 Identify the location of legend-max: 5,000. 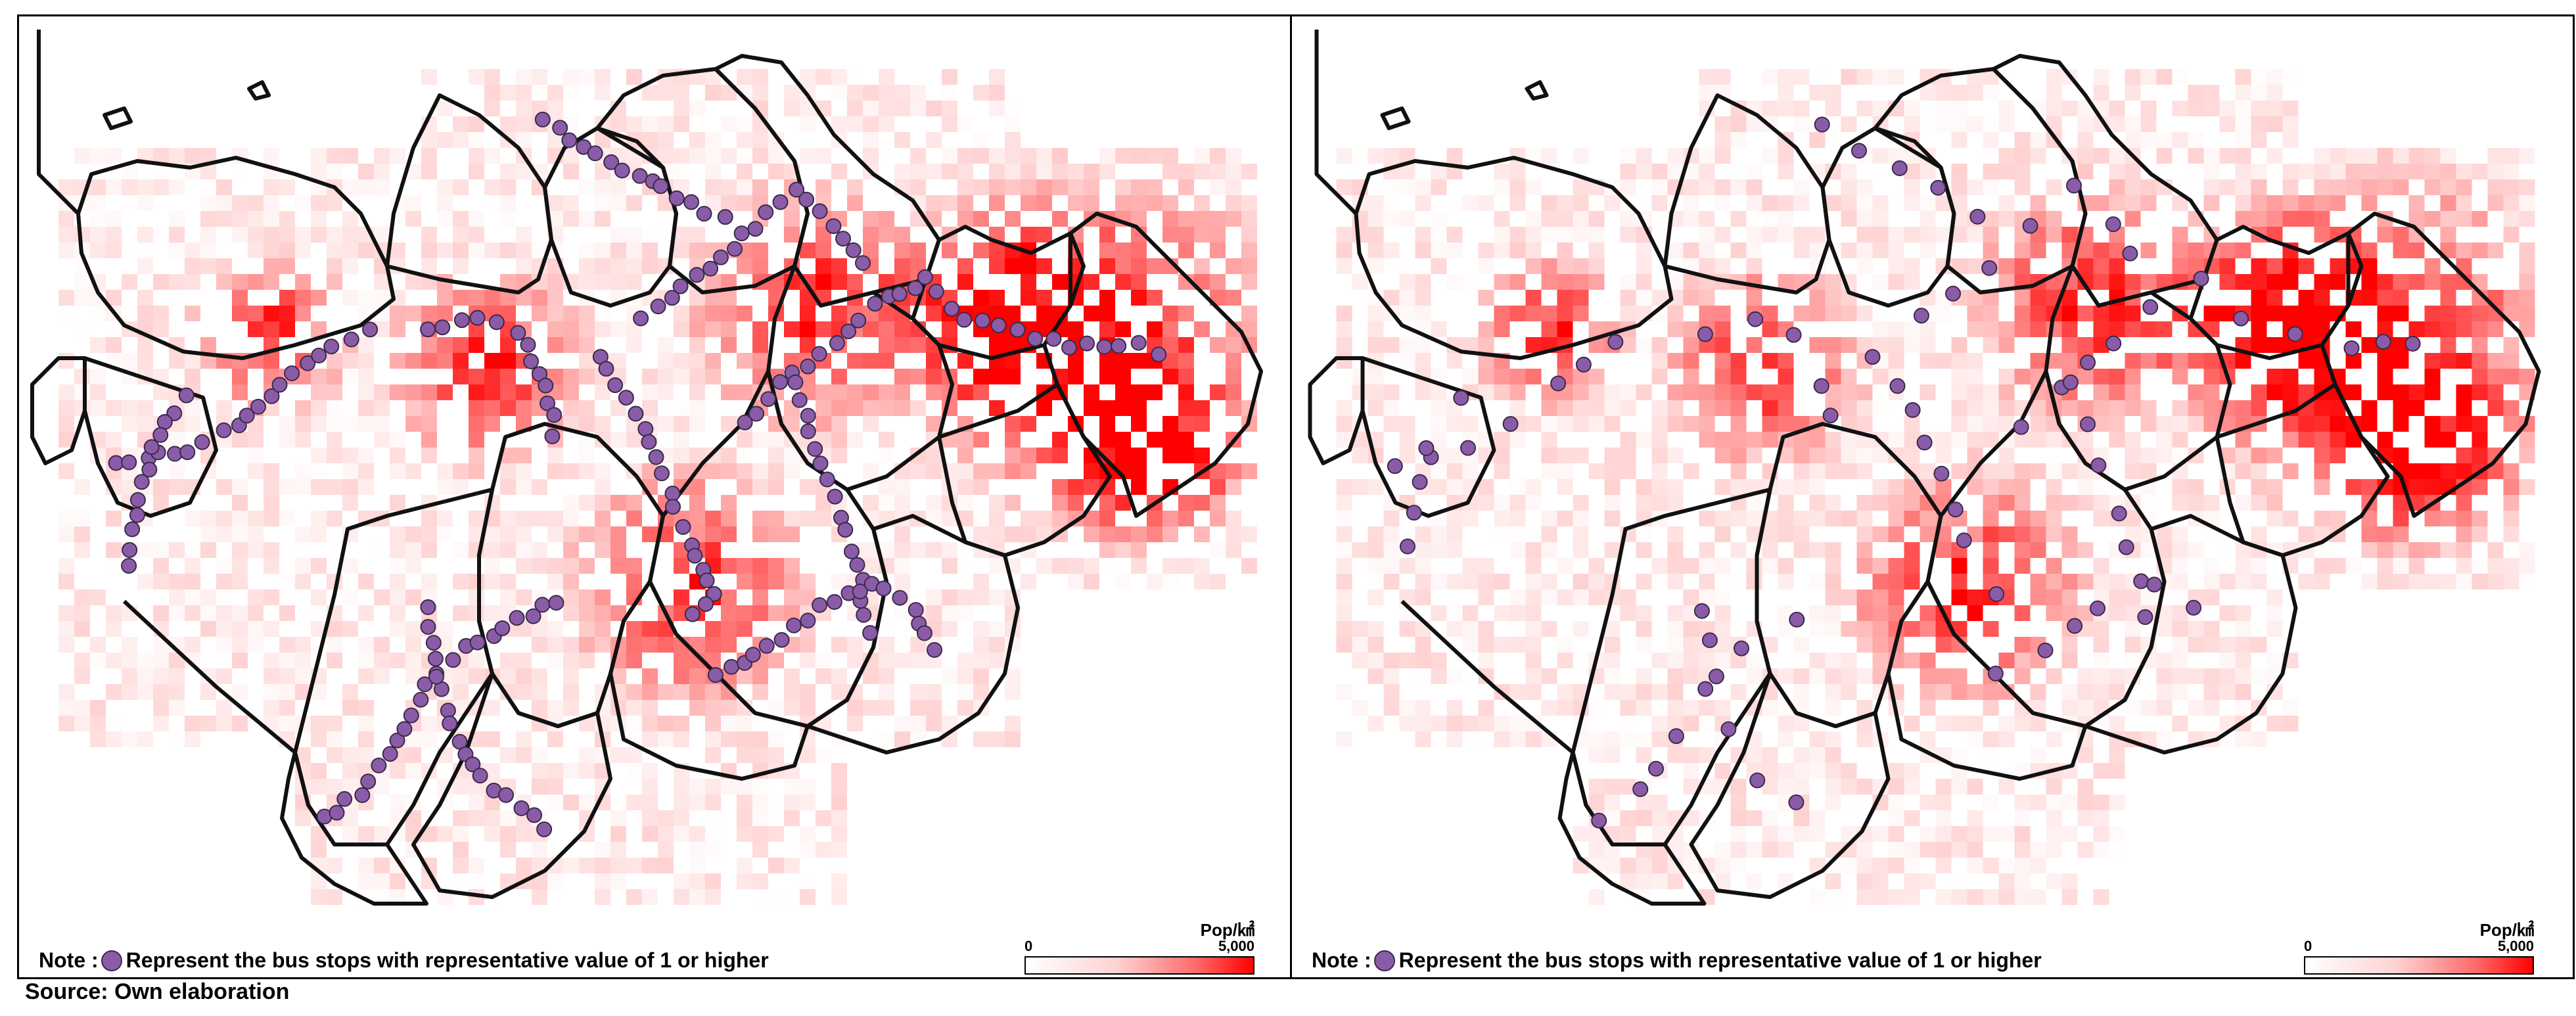
(2515, 946).